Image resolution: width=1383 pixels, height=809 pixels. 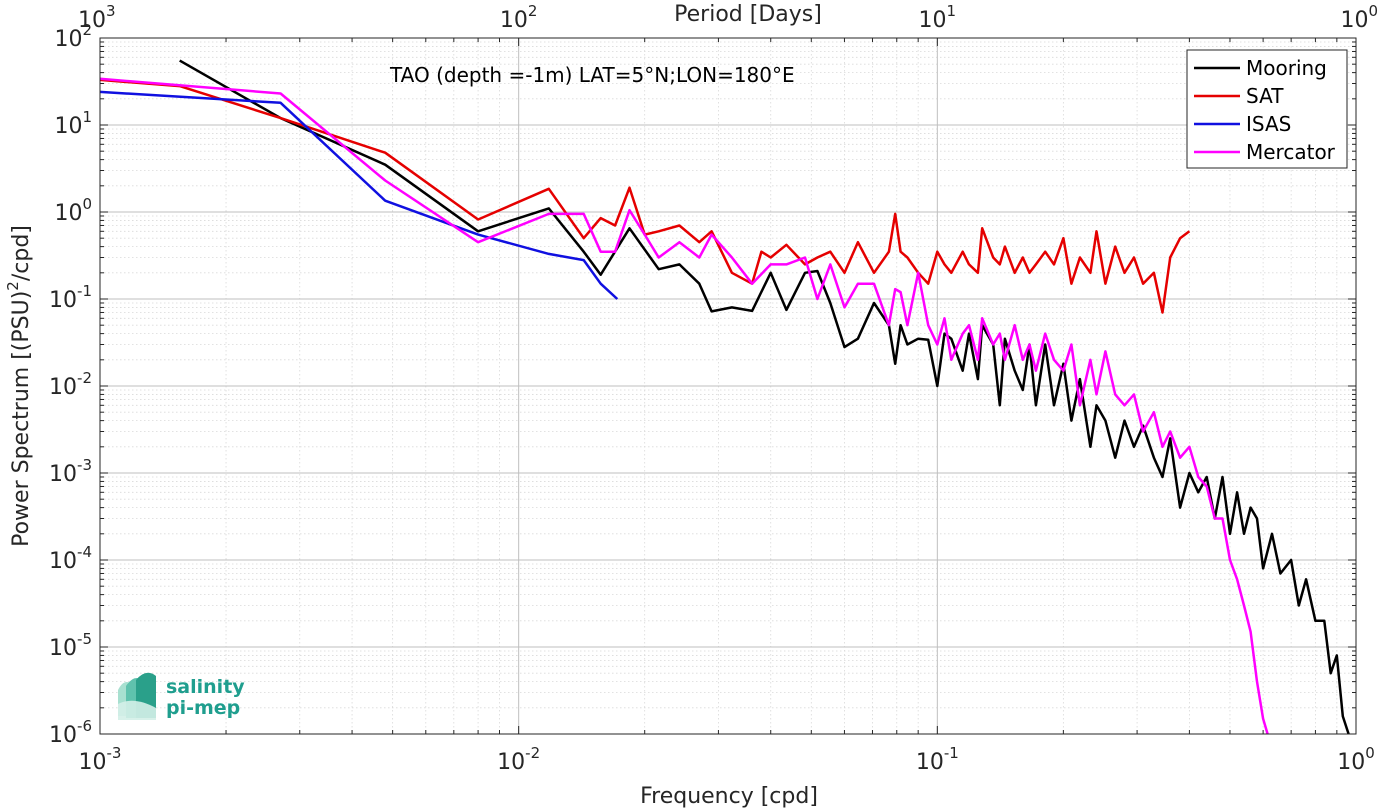 What do you see at coordinates (1286, 68) in the screenshot?
I see `legend-label-mooring: Mooring` at bounding box center [1286, 68].